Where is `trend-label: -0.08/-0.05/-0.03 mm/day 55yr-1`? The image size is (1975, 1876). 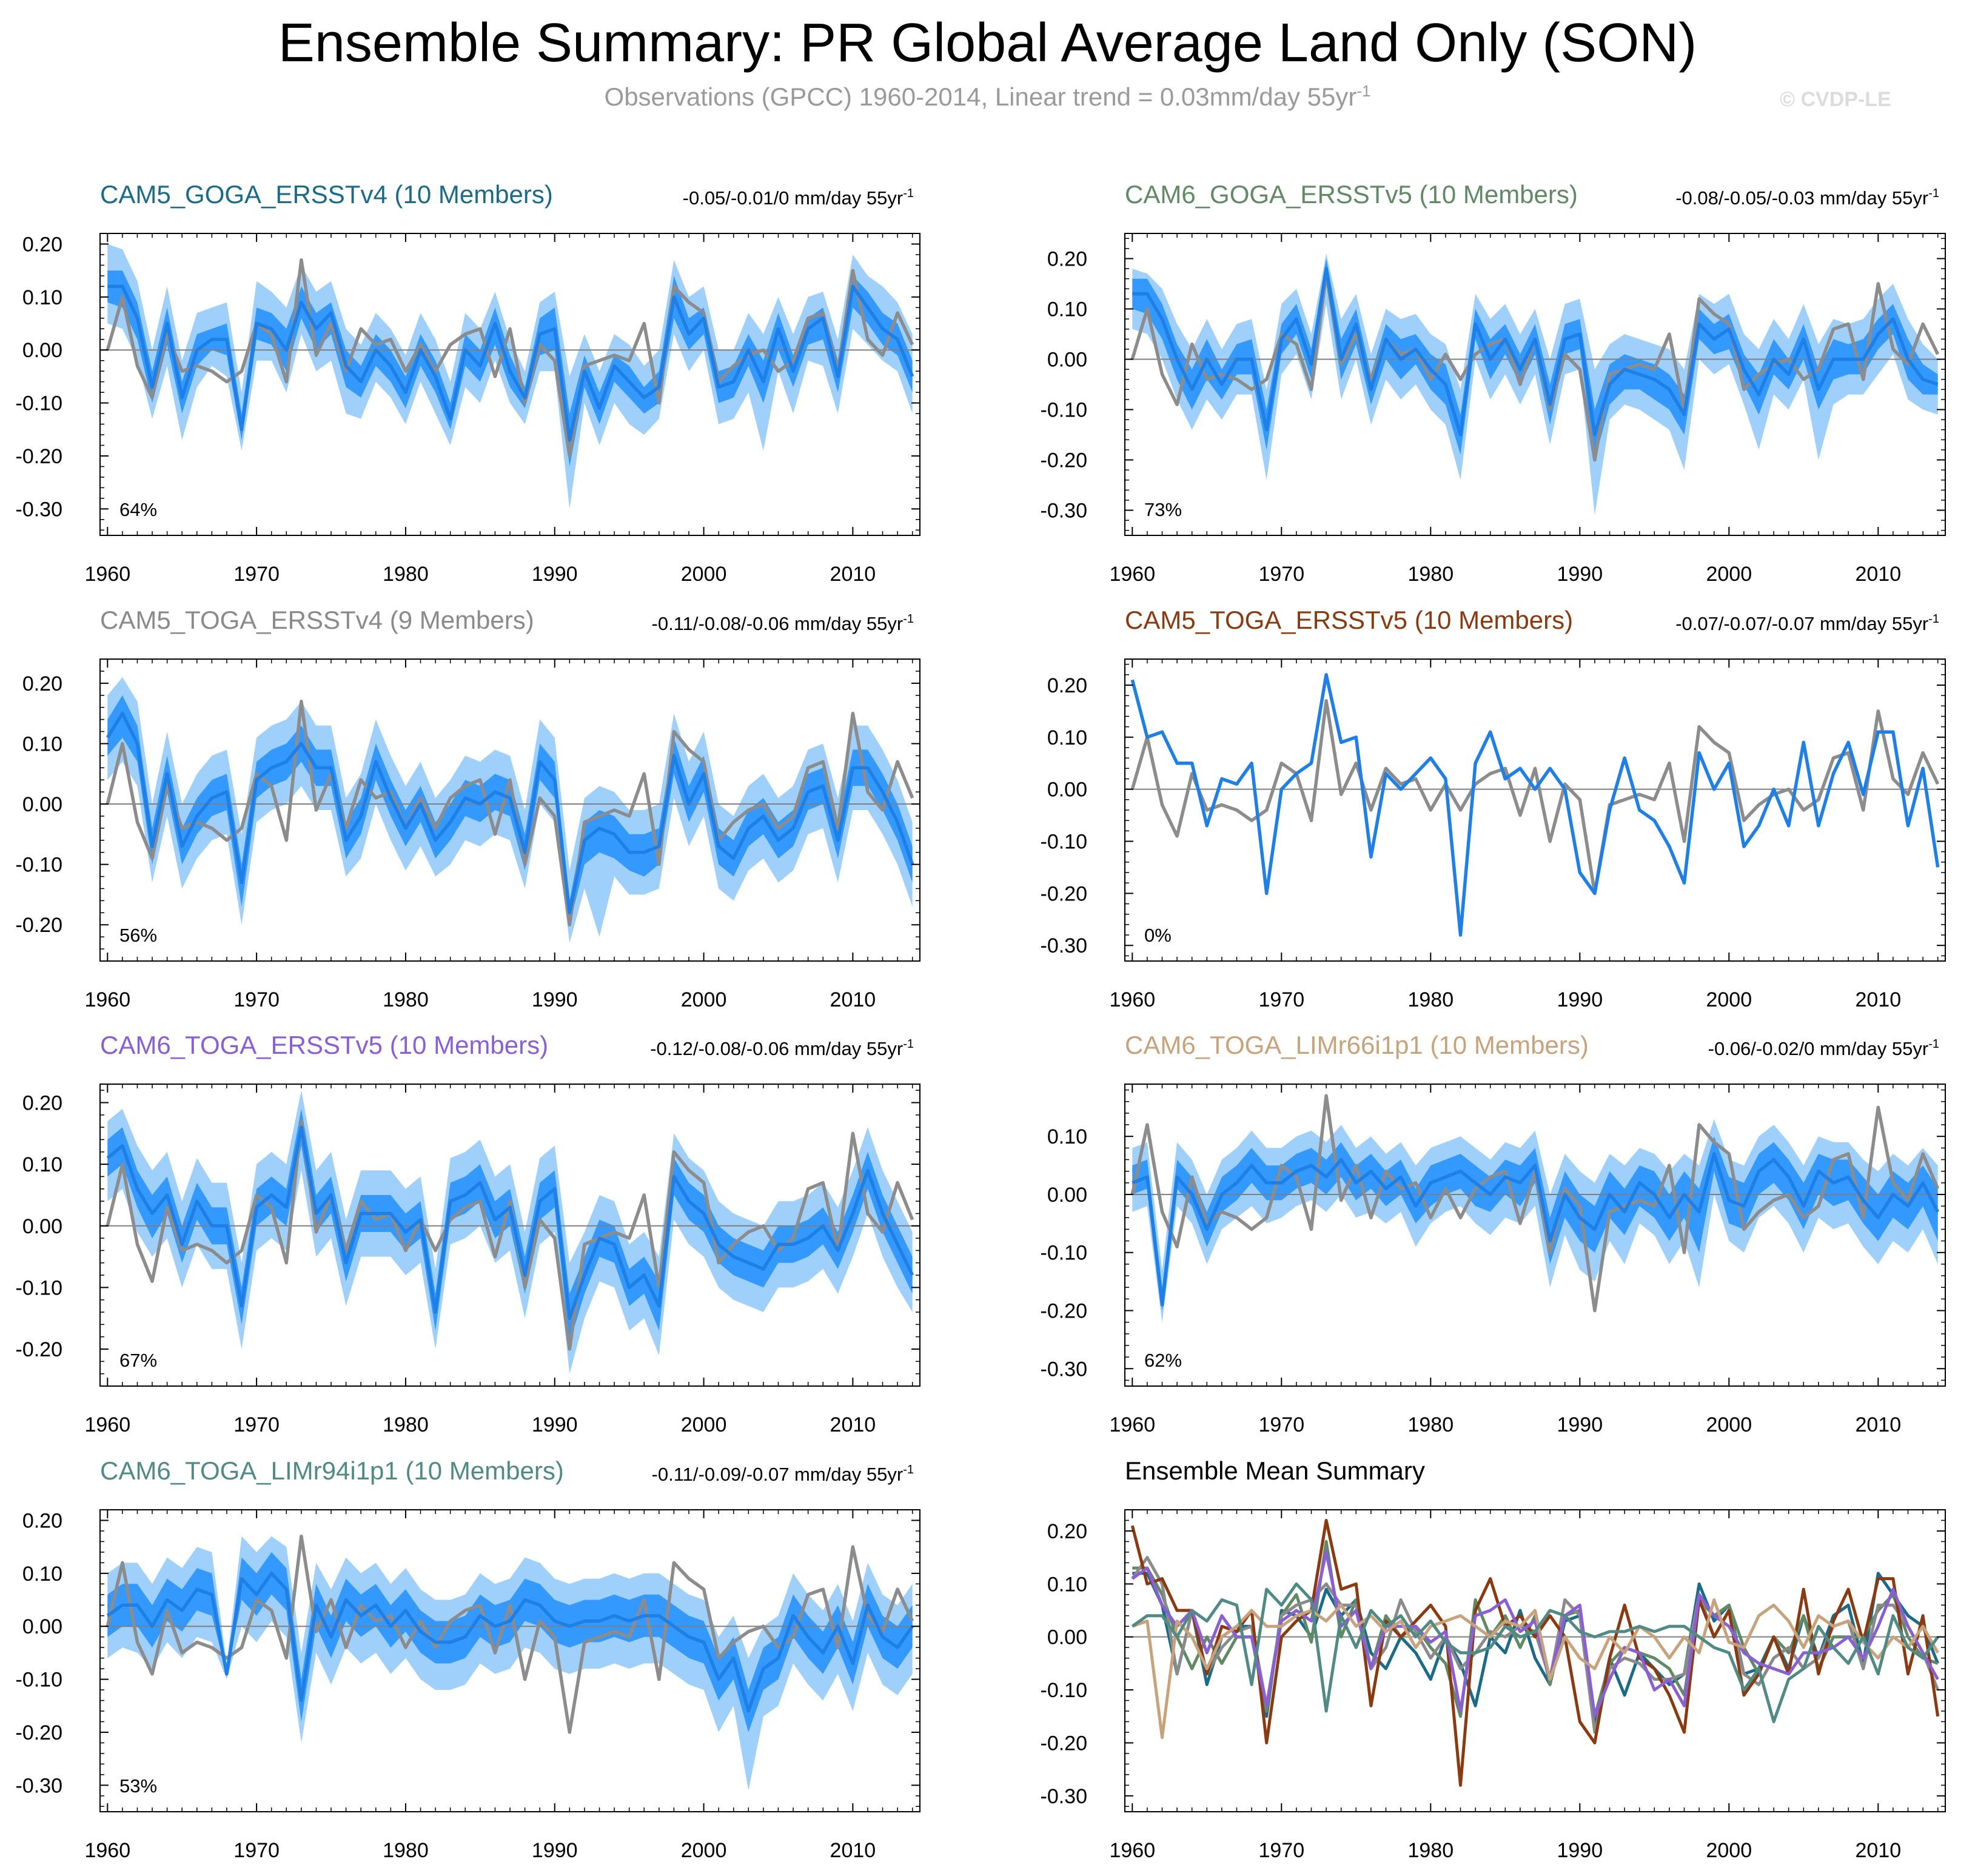
trend-label: -0.08/-0.05/-0.03 mm/day 55yr-1 is located at coordinates (1807, 198).